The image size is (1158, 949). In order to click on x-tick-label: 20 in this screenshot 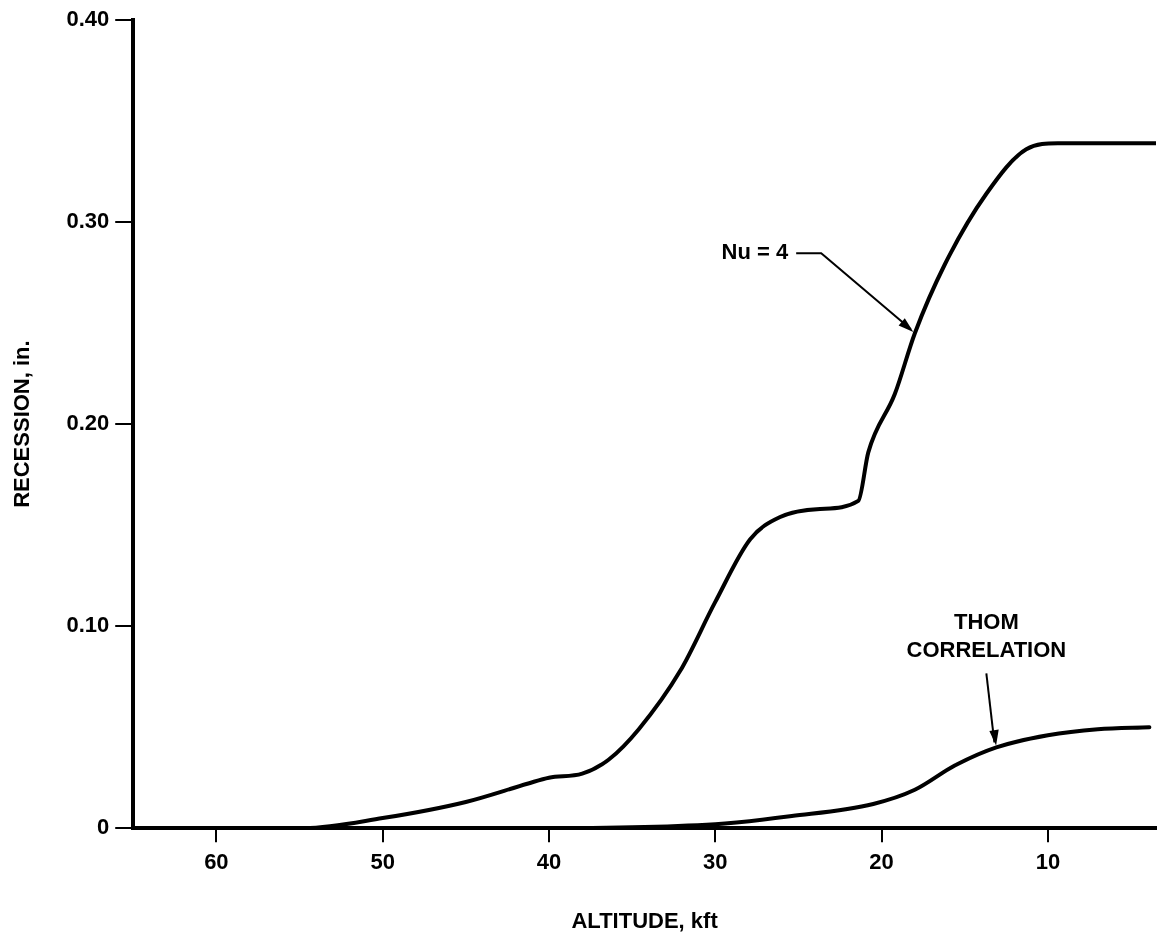, I will do `click(881, 862)`.